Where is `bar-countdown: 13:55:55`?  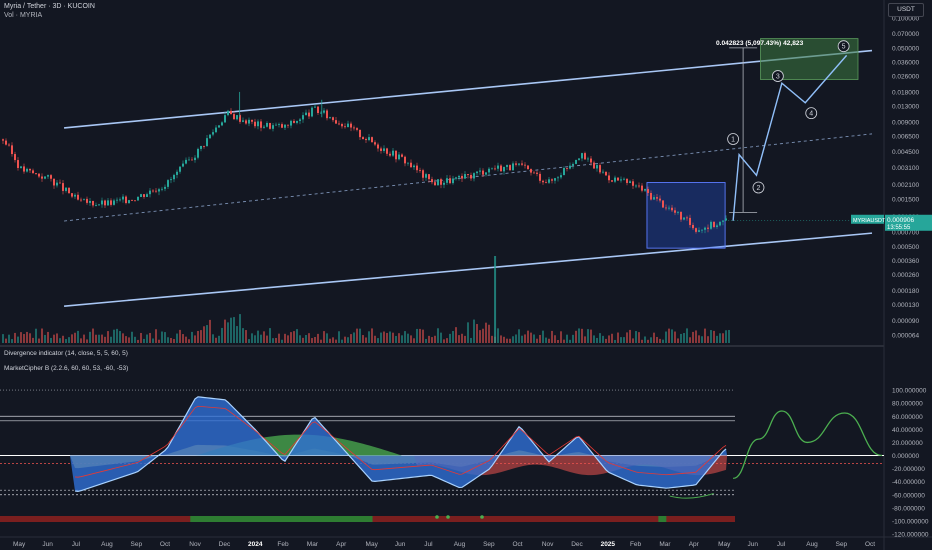
bar-countdown: 13:55:55 is located at coordinates (899, 228).